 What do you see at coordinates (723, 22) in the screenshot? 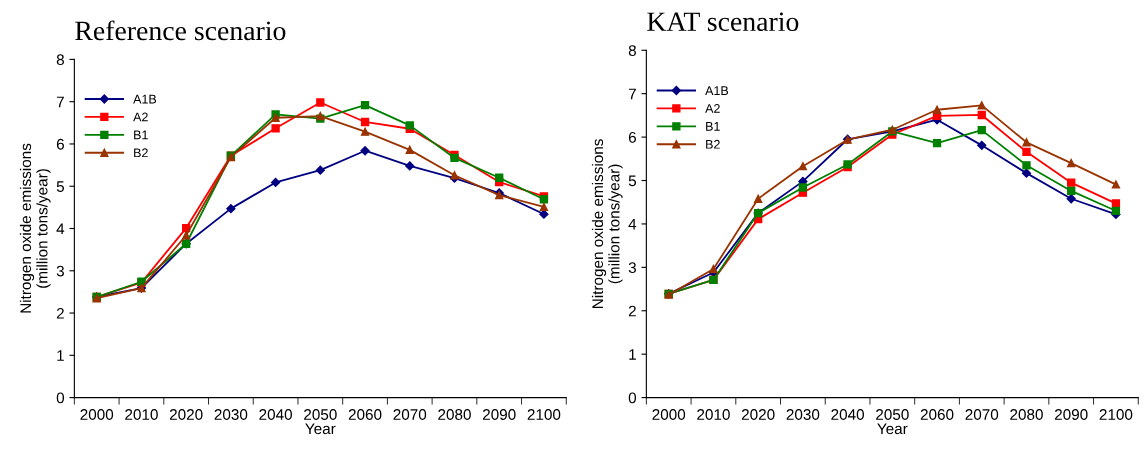
I see `chart-title: KAT scenario` at bounding box center [723, 22].